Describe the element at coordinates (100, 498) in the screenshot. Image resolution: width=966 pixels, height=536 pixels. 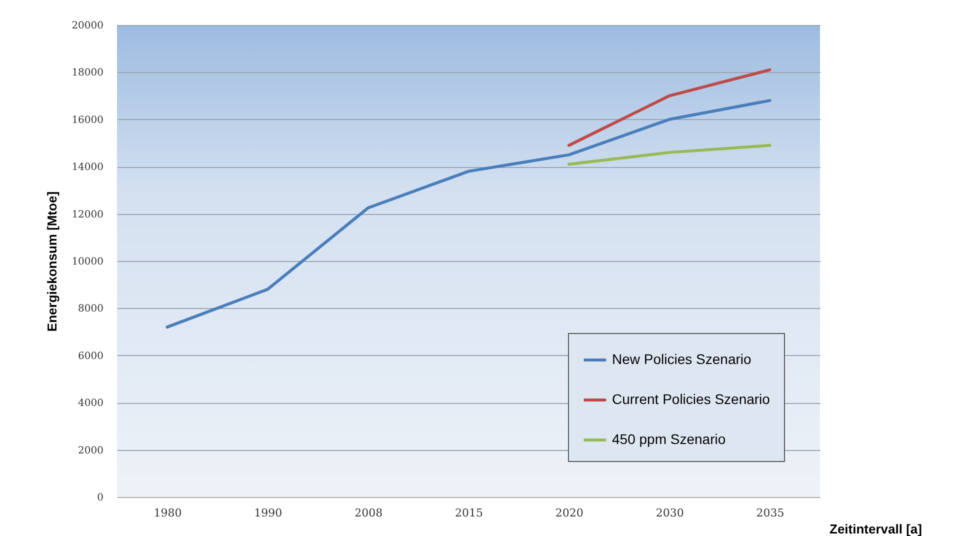
I see `y-tick-label: 0` at that location.